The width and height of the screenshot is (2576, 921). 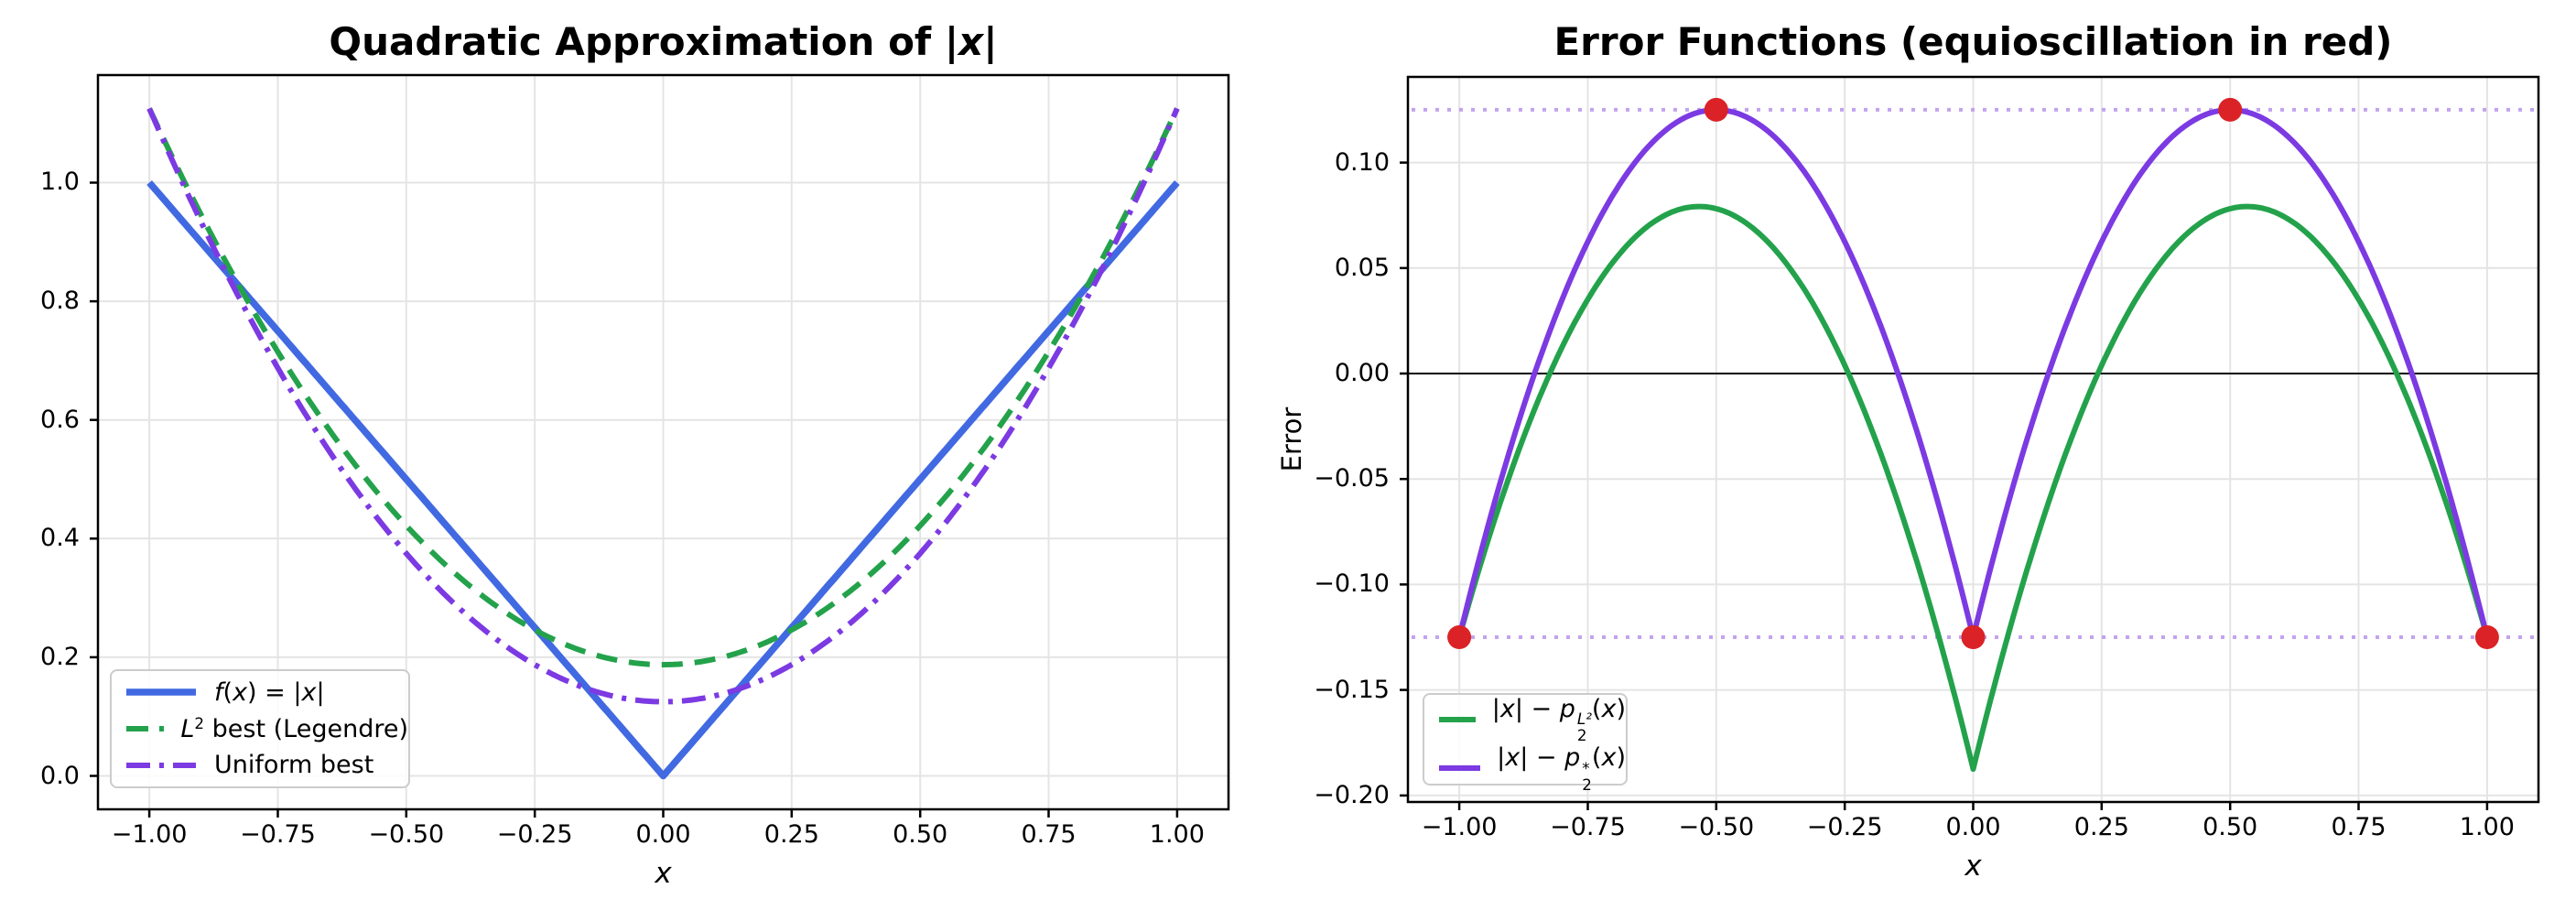 What do you see at coordinates (60, 419) in the screenshot?
I see `y-tick-label: 0.6` at bounding box center [60, 419].